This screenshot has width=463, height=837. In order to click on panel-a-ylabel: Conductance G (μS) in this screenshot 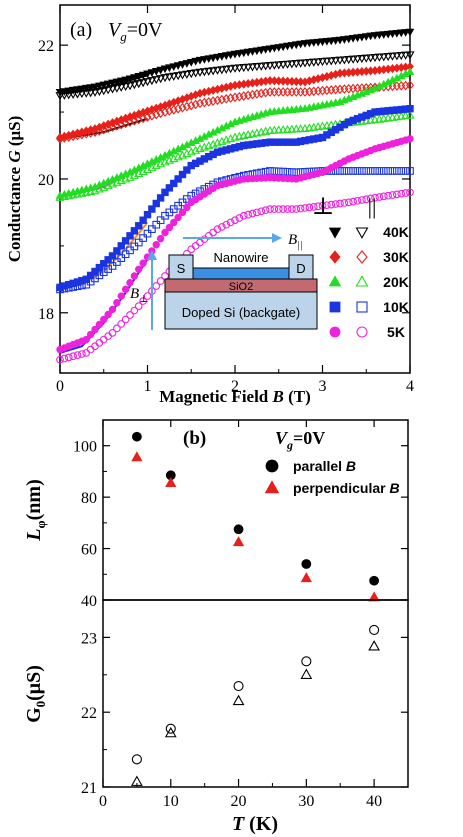, I will do `click(14, 189)`.